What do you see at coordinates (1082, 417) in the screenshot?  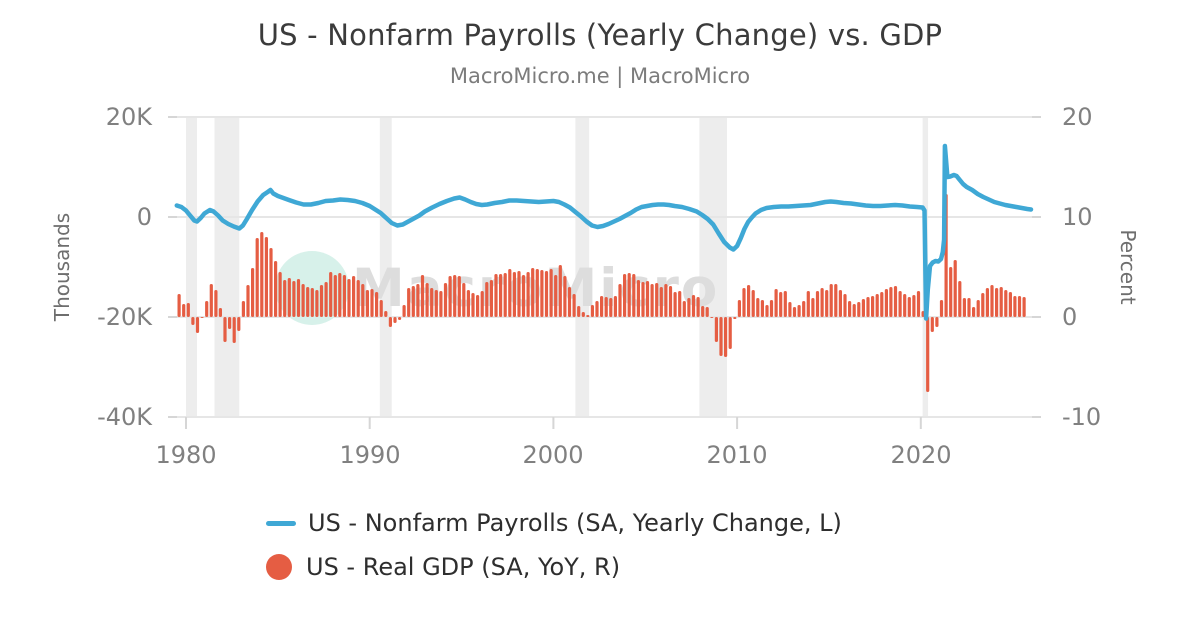 I see `right-axis-tick-neg10: -10` at bounding box center [1082, 417].